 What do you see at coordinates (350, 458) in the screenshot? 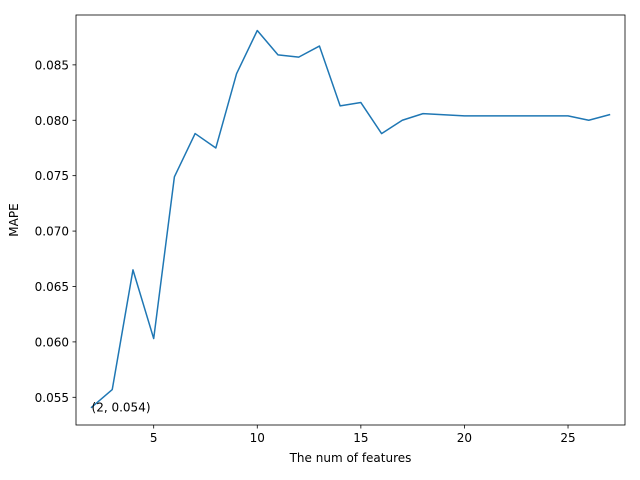
I see `x-axis-title: The num of features` at bounding box center [350, 458].